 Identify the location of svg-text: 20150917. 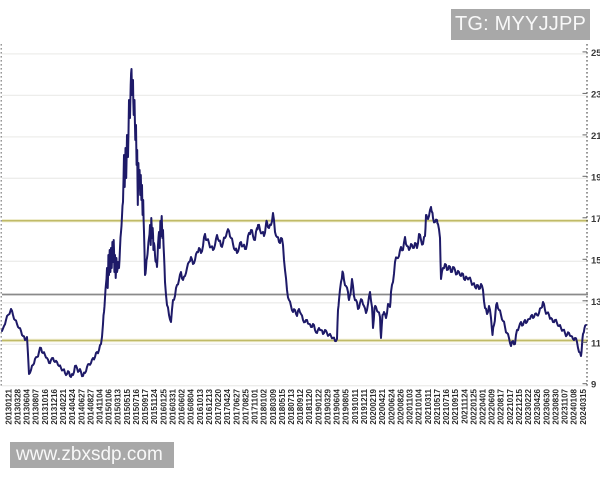
(145, 406).